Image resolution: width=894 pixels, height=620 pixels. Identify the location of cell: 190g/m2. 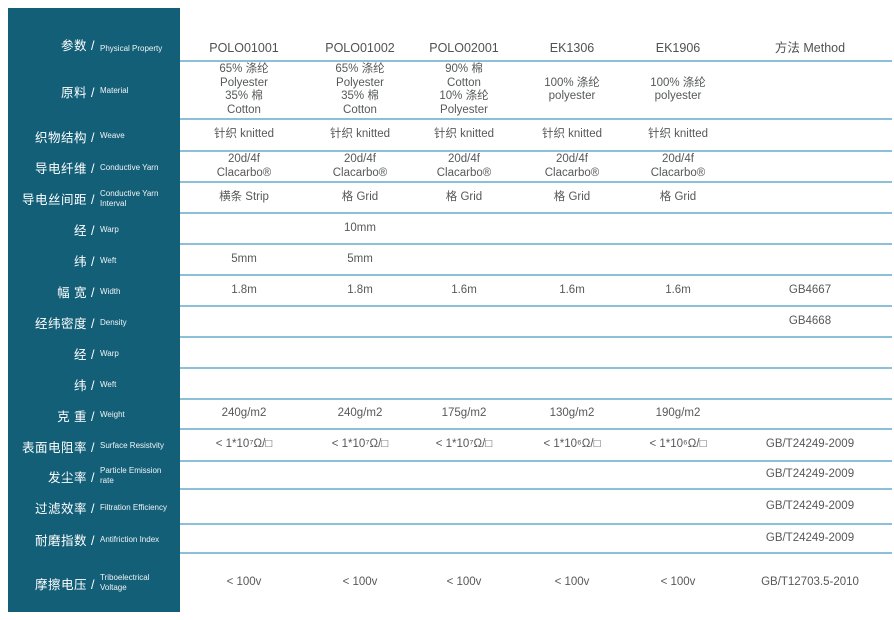
(678, 413).